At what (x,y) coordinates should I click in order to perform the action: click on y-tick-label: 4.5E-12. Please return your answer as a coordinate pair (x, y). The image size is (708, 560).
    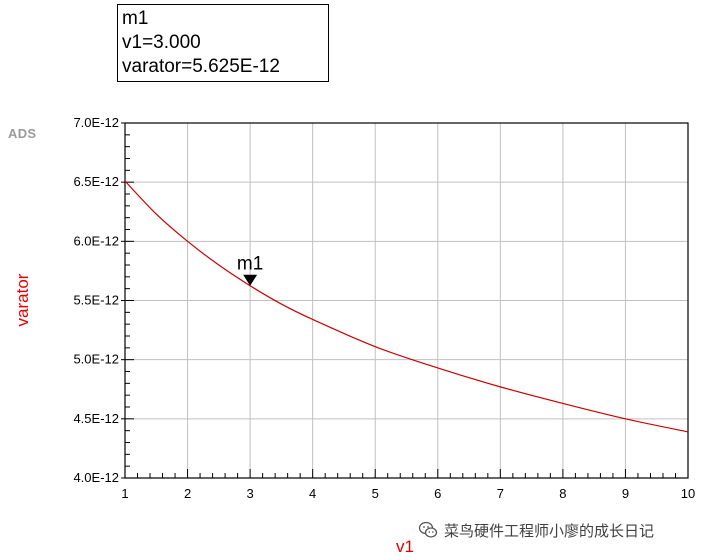
    Looking at the image, I should click on (96, 418).